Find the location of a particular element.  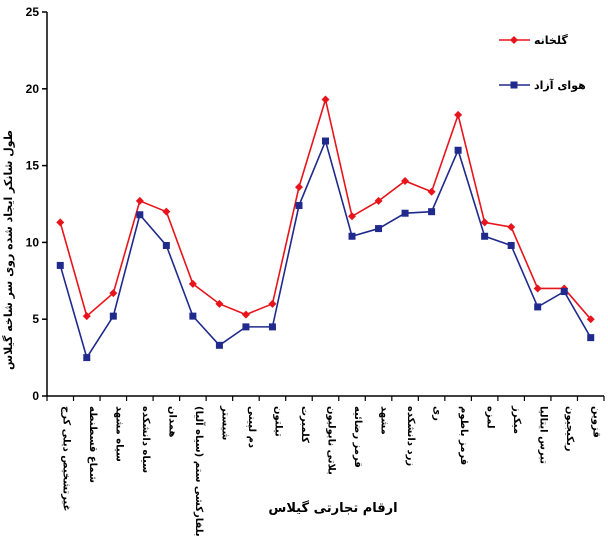

x-tick-label: قزوین is located at coordinates (596, 422).